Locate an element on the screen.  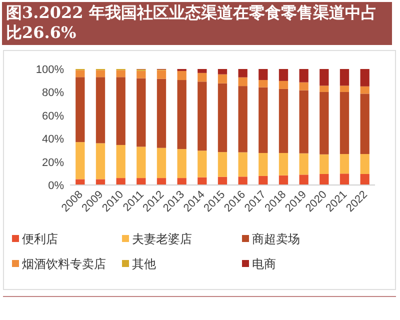
legend-label: 其他 is located at coordinates (144, 264).